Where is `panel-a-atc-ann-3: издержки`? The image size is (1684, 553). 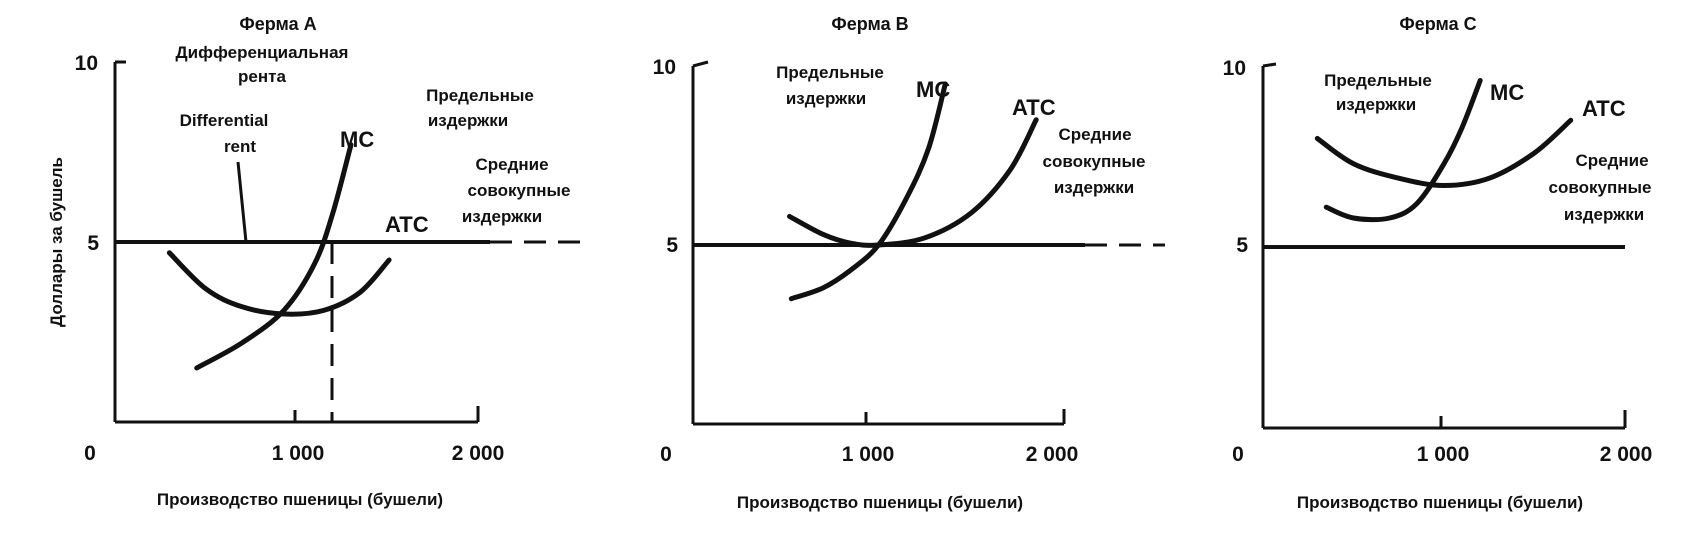 panel-a-atc-ann-3: издержки is located at coordinates (502, 216).